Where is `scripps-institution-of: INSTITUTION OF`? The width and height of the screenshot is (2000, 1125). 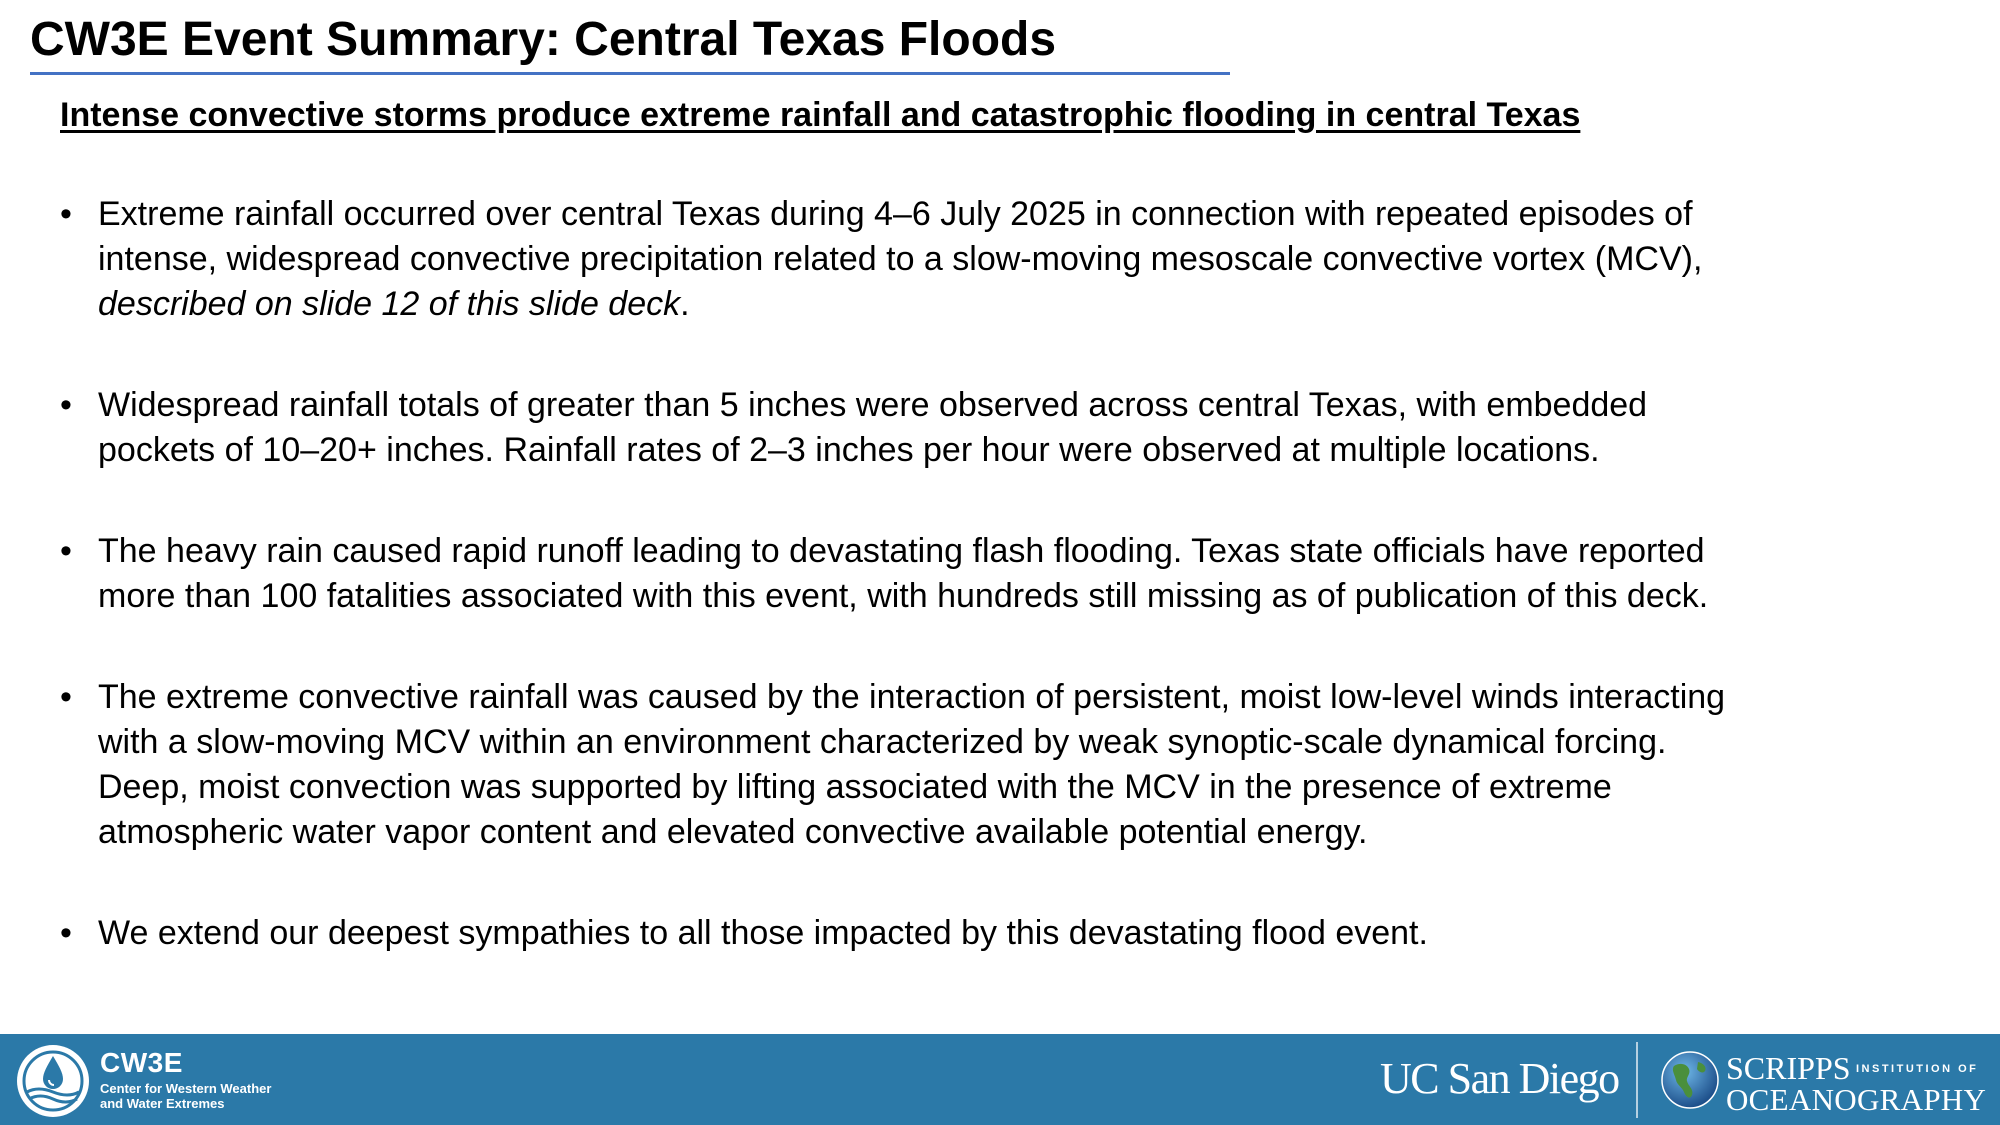
scripps-institution-of: INSTITUTION OF is located at coordinates (1917, 1069).